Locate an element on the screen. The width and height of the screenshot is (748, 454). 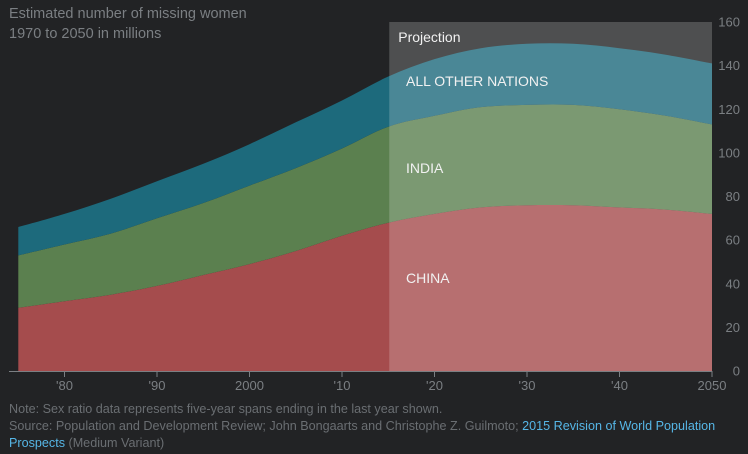
chart-title-line: Estimated number of missing women is located at coordinates (128, 14).